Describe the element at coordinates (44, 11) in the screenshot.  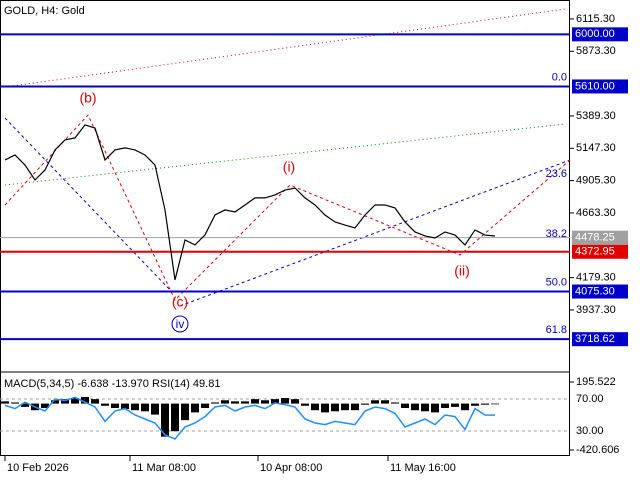
I see `chart-title: GOLD, H4: Gold` at that location.